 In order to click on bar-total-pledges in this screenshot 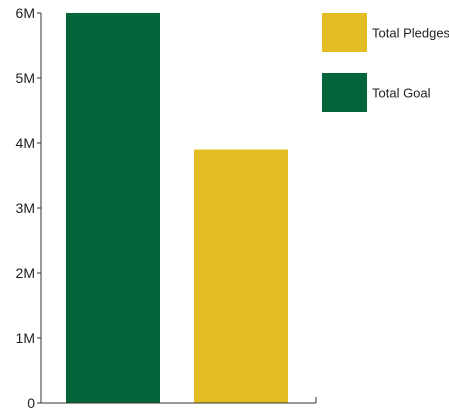, I will do `click(241, 276)`.